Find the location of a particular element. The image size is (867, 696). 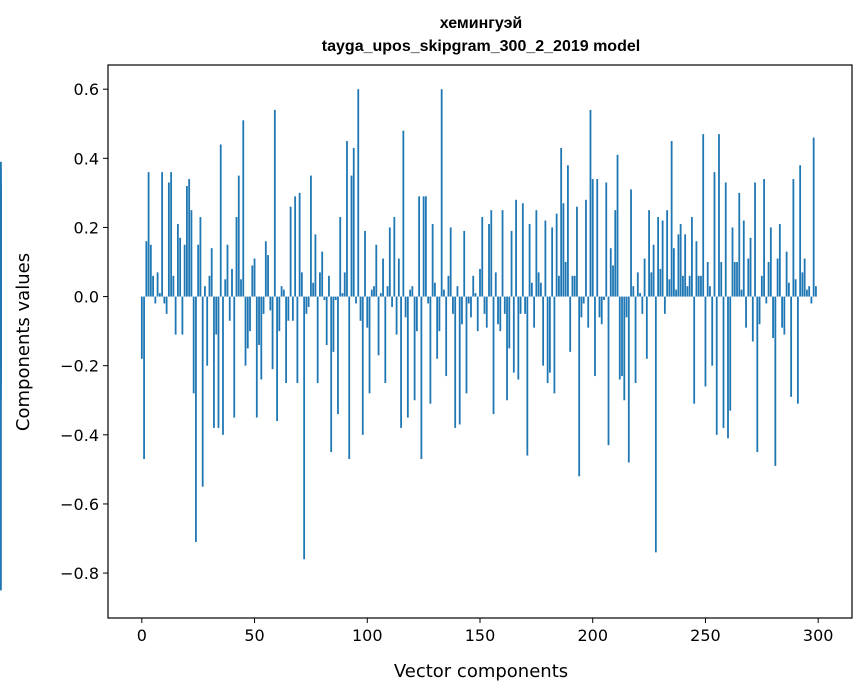

x-tick-label: 0 is located at coordinates (142, 635).